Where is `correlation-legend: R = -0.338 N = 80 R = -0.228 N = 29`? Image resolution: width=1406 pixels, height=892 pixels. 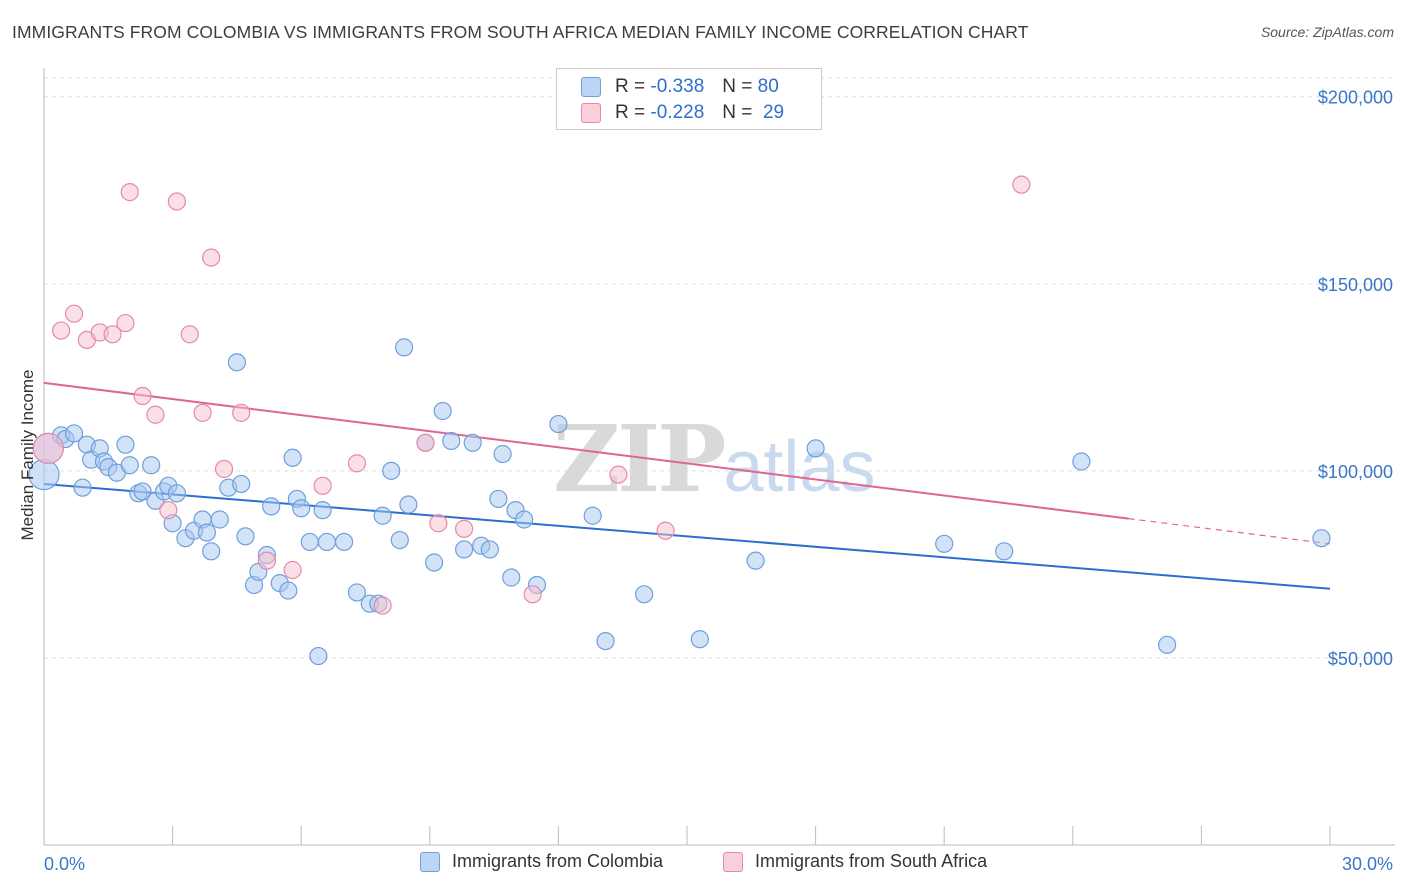
correlation-legend: R = -0.338 N = 80 R = -0.228 N = 29 is located at coordinates (689, 99).